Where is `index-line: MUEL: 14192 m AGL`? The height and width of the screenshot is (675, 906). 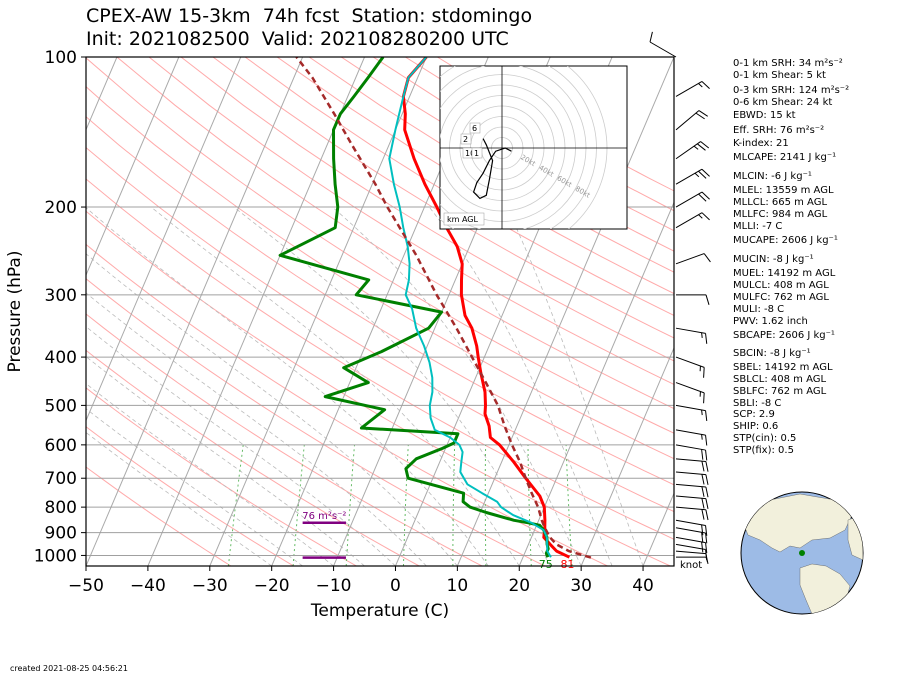
index-line: MUEL: 14192 m AGL is located at coordinates (784, 273).